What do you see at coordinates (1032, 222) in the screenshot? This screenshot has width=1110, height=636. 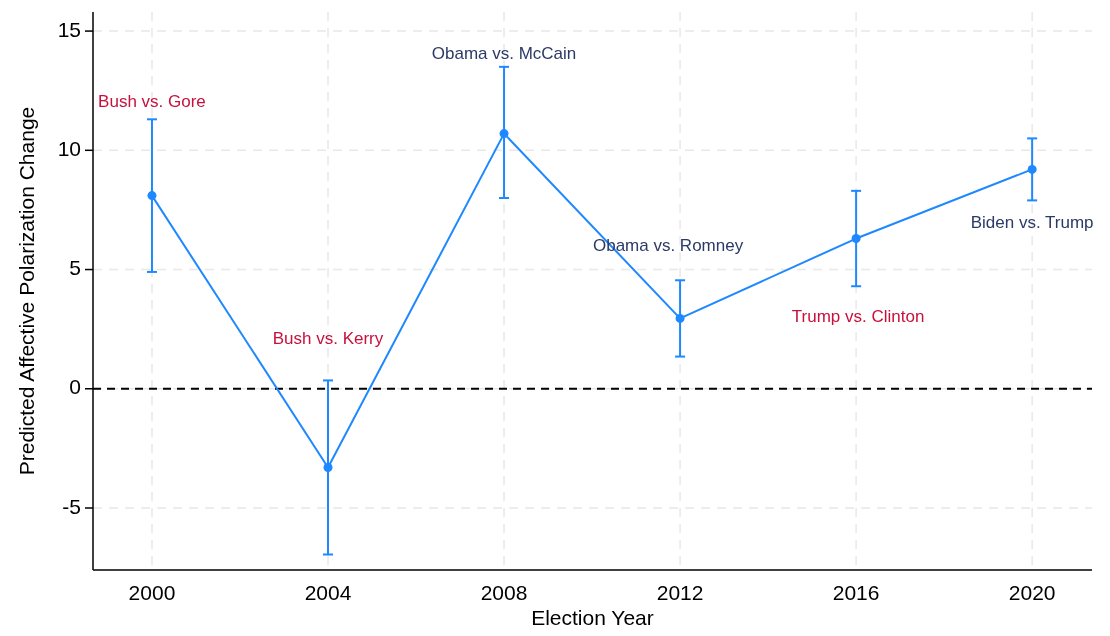 I see `annotation: Biden vs. Trump` at bounding box center [1032, 222].